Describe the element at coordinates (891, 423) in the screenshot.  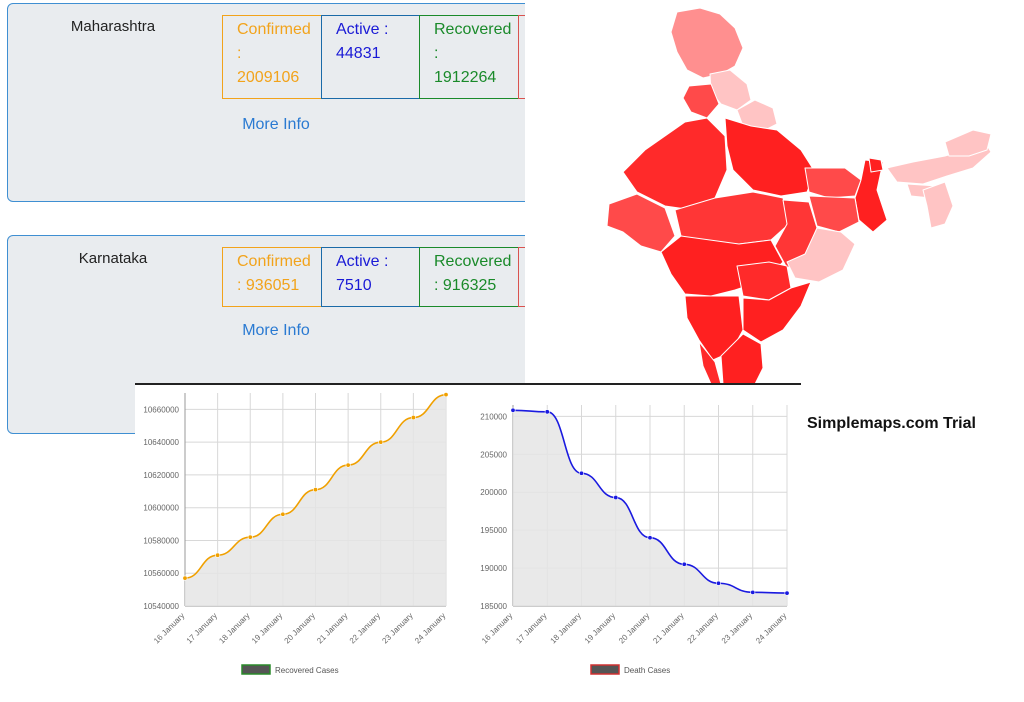
I see `map-watermark: Simplemaps.com Trial` at that location.